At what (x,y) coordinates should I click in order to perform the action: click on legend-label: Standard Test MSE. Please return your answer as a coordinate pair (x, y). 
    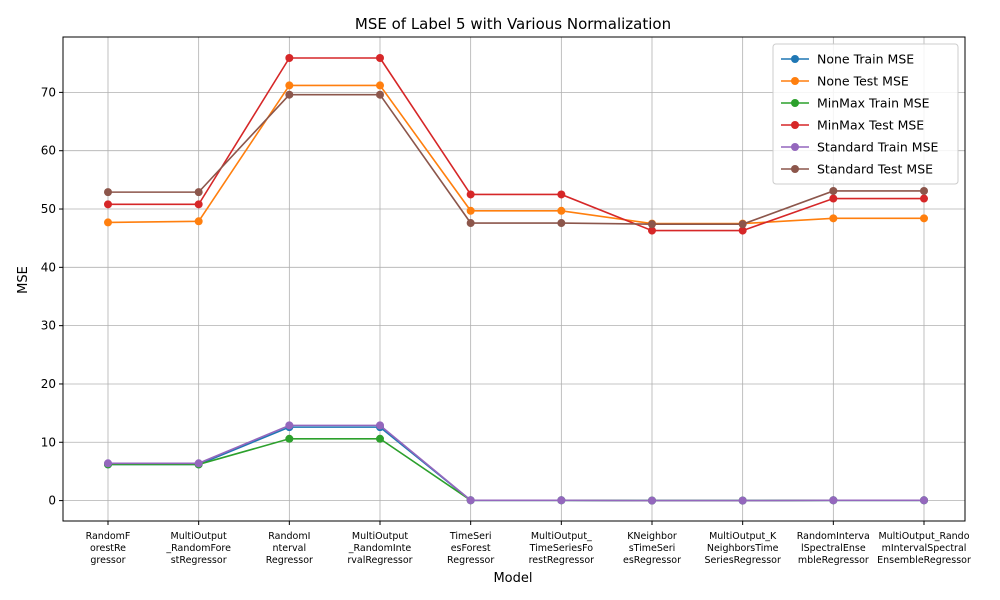
    Looking at the image, I should click on (875, 169).